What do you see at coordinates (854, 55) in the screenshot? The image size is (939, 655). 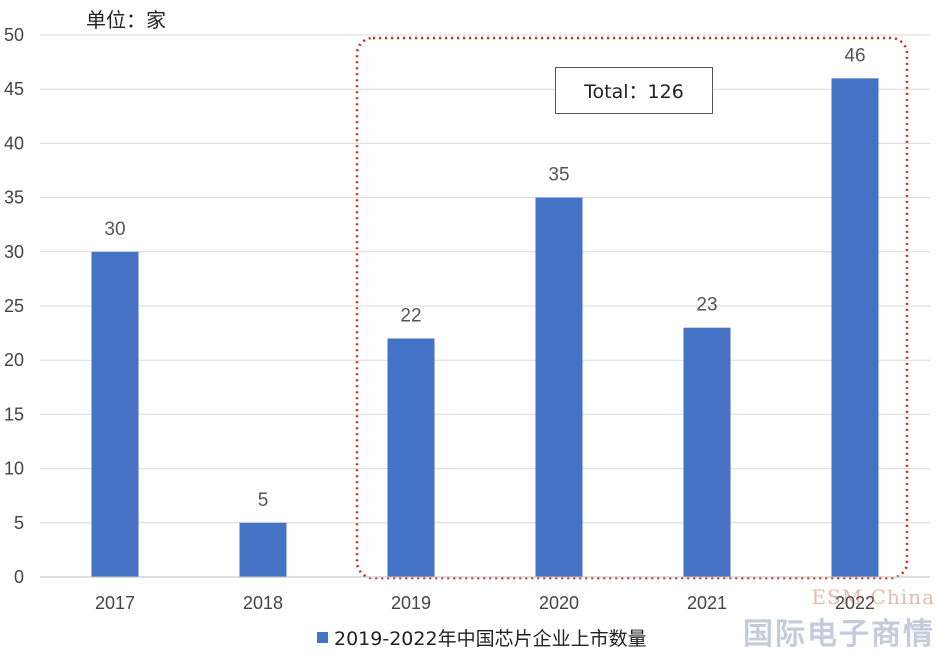 I see `data-label-2022: 46` at bounding box center [854, 55].